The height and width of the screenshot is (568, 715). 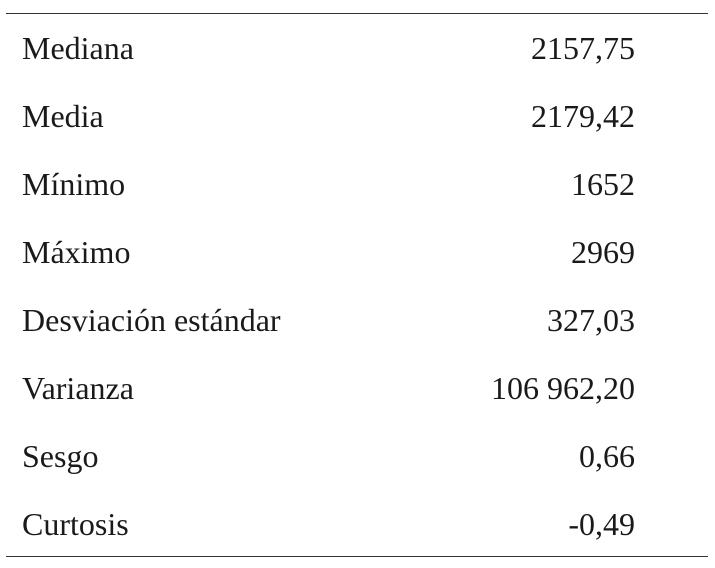 What do you see at coordinates (357, 556) in the screenshot?
I see `bottom-rule` at bounding box center [357, 556].